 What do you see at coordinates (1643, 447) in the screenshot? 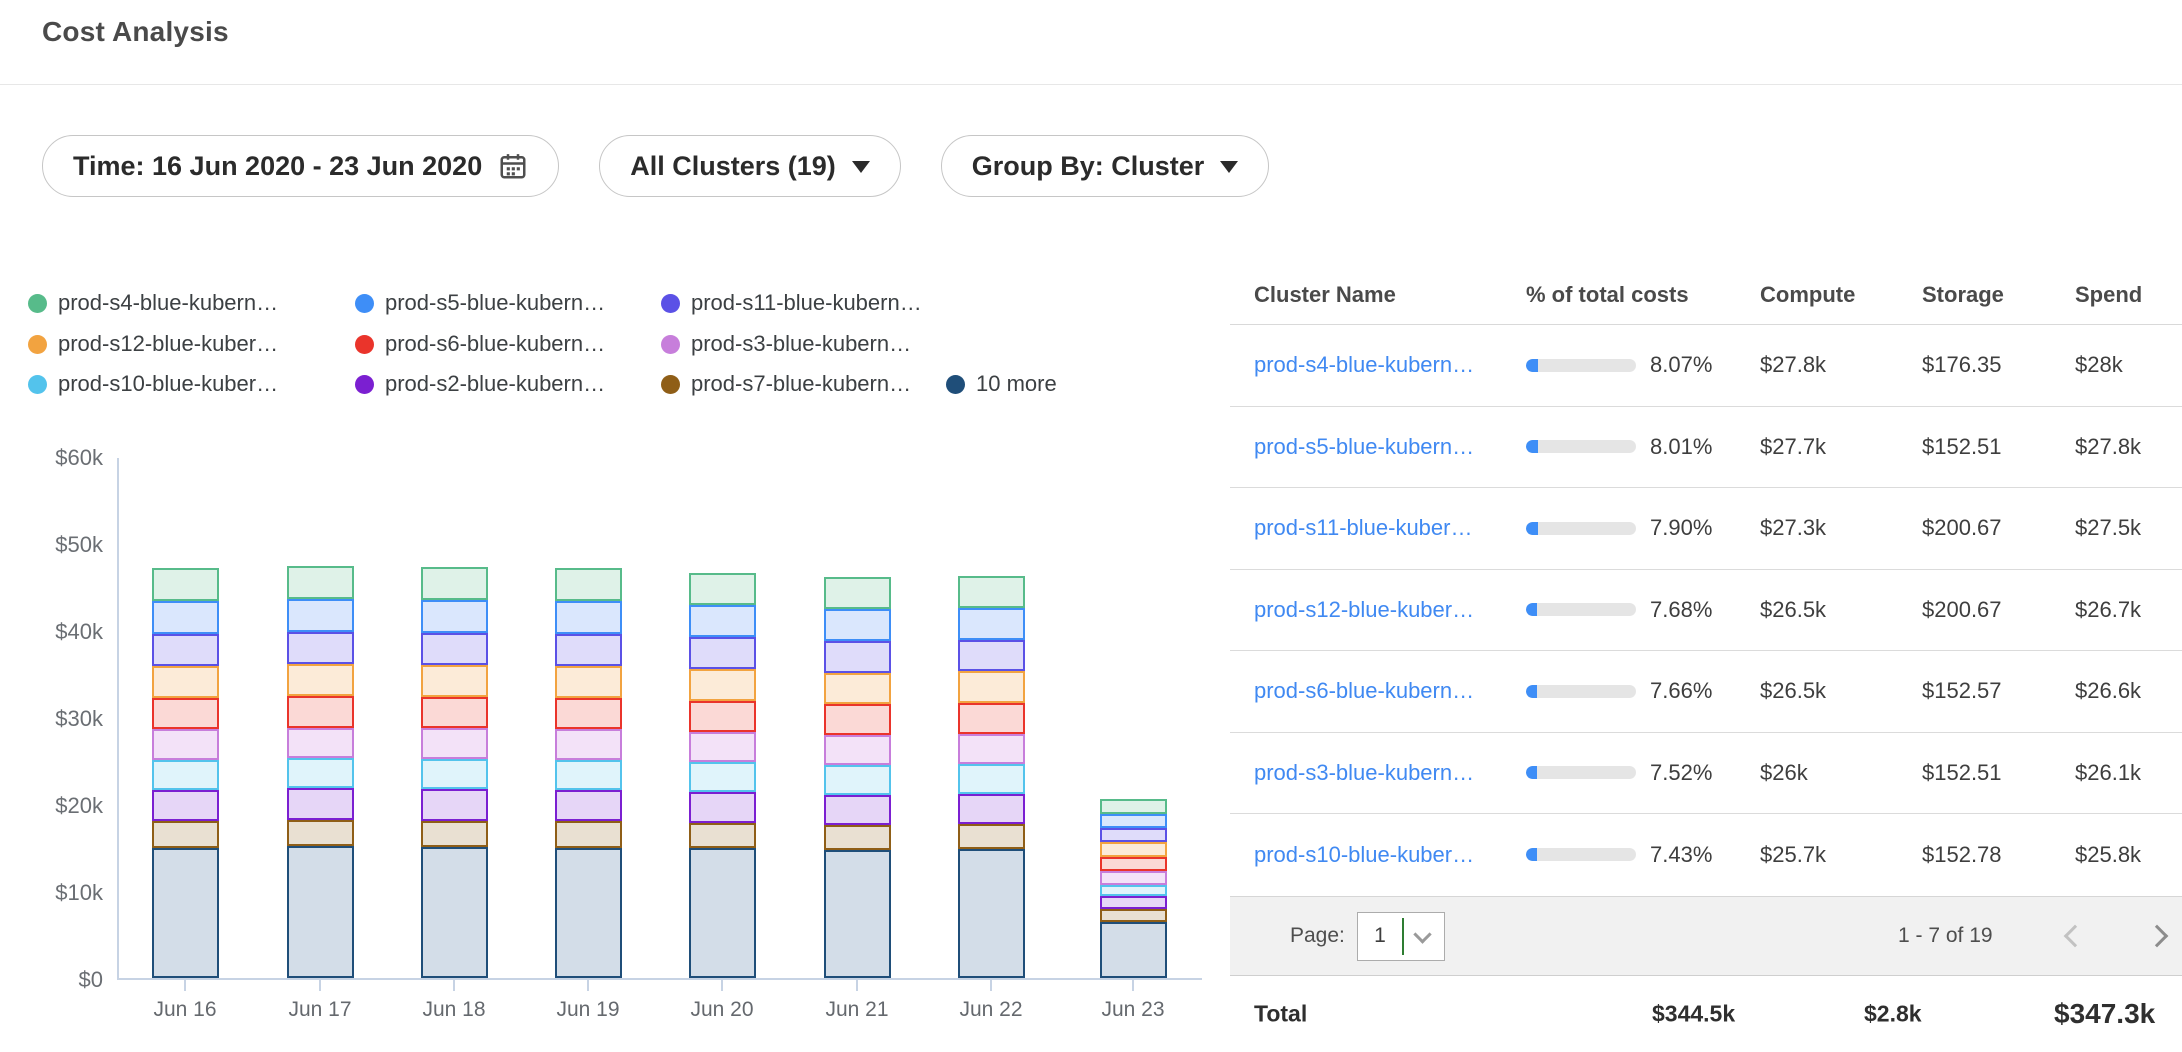
I see `pct-cell: 8.01%` at bounding box center [1643, 447].